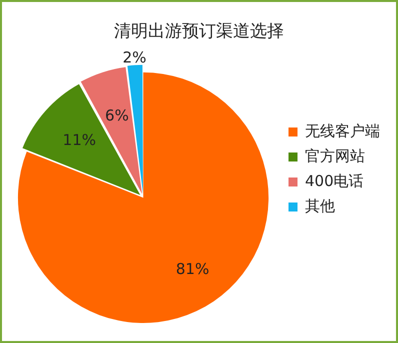 The image size is (398, 343). I want to click on chart-title: 清明出游预订渠道选择, so click(199, 32).